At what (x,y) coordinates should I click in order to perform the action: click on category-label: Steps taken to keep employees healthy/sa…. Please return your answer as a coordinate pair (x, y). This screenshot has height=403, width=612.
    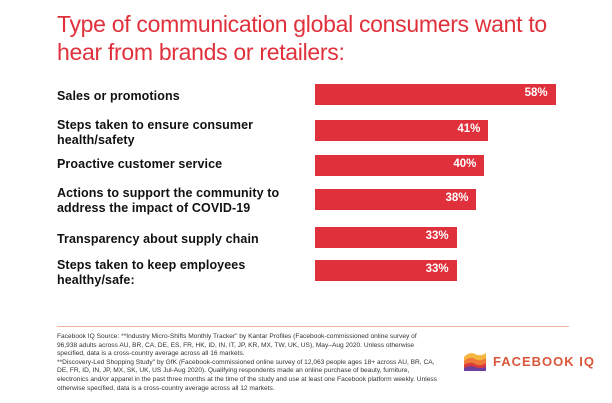
    Looking at the image, I should click on (151, 272).